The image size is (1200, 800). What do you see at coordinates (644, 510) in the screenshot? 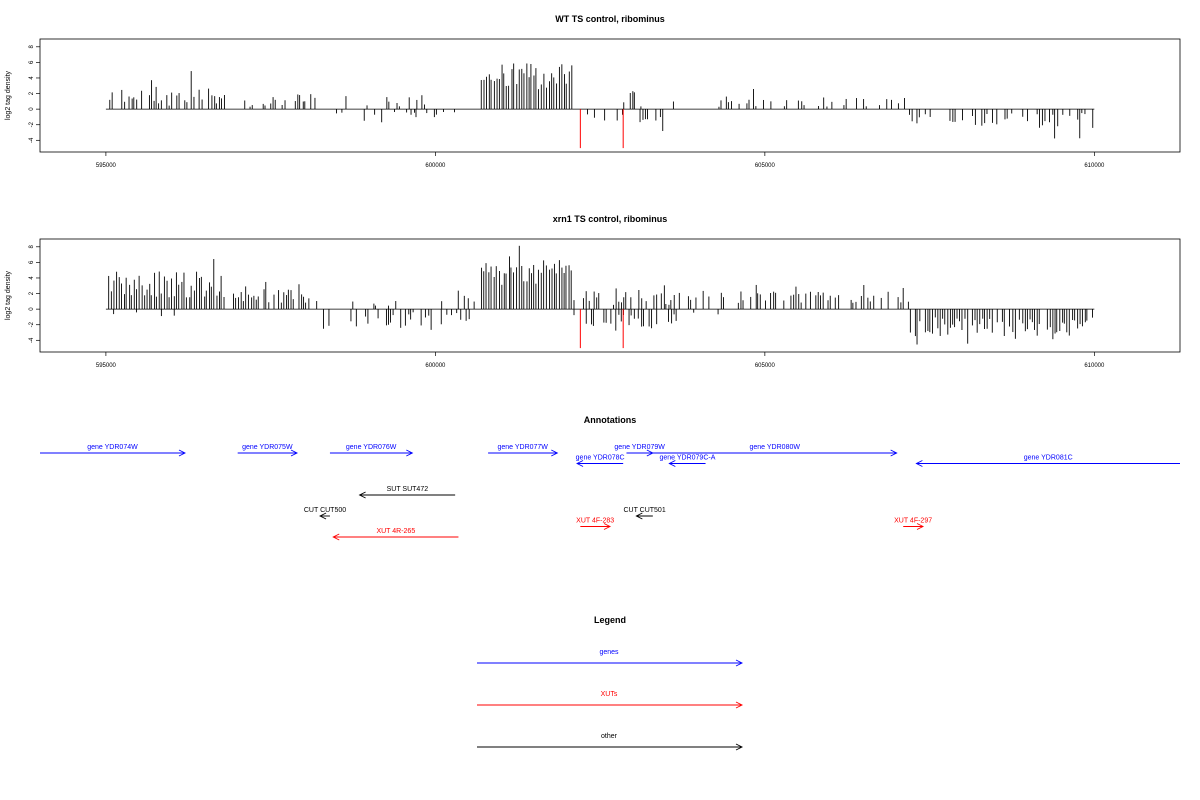
I see `feature-label: CUT CUT501` at bounding box center [644, 510].